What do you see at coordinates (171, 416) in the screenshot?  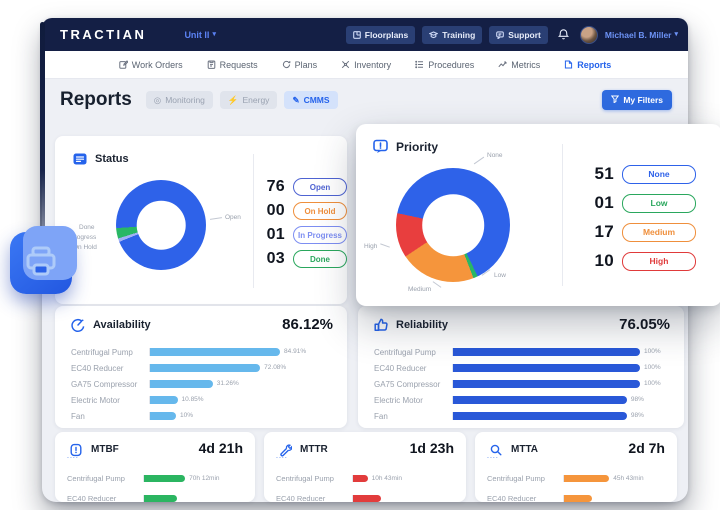 I see `bar-fill: 10%` at bounding box center [171, 416].